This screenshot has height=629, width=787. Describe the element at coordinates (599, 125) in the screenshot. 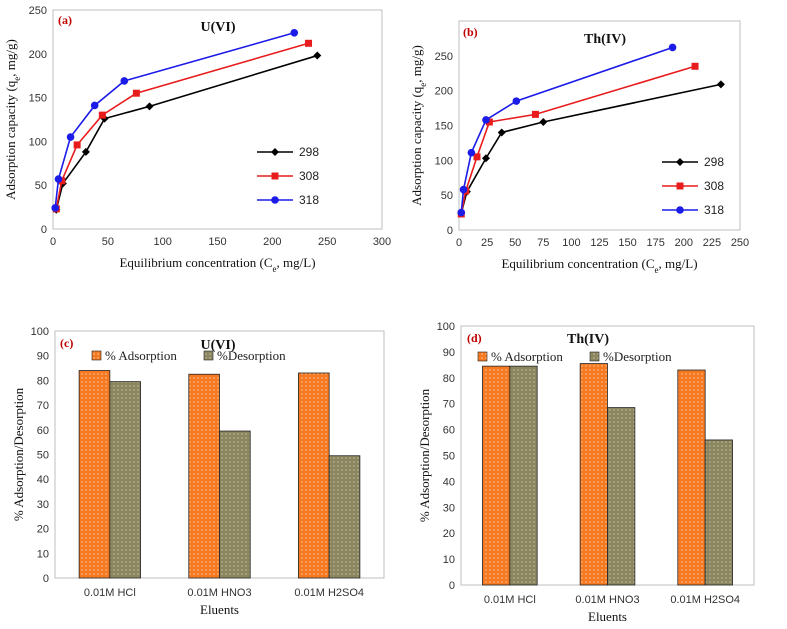

I see `plot-frame-b` at that location.